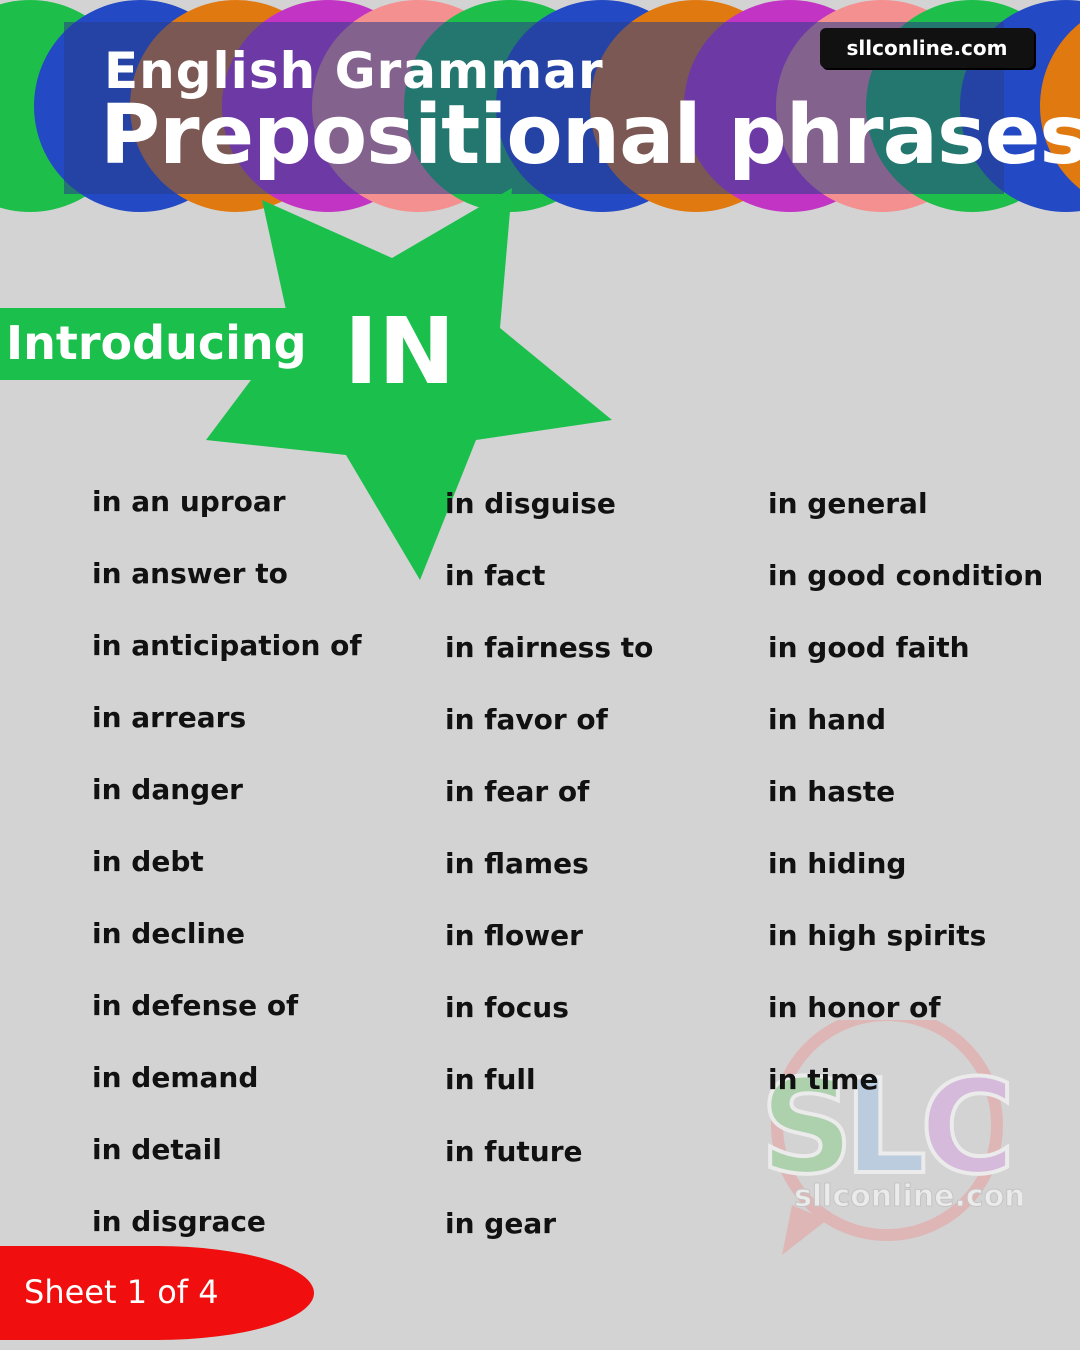 The image size is (1080, 1350). I want to click on list-item: in flames, so click(517, 863).